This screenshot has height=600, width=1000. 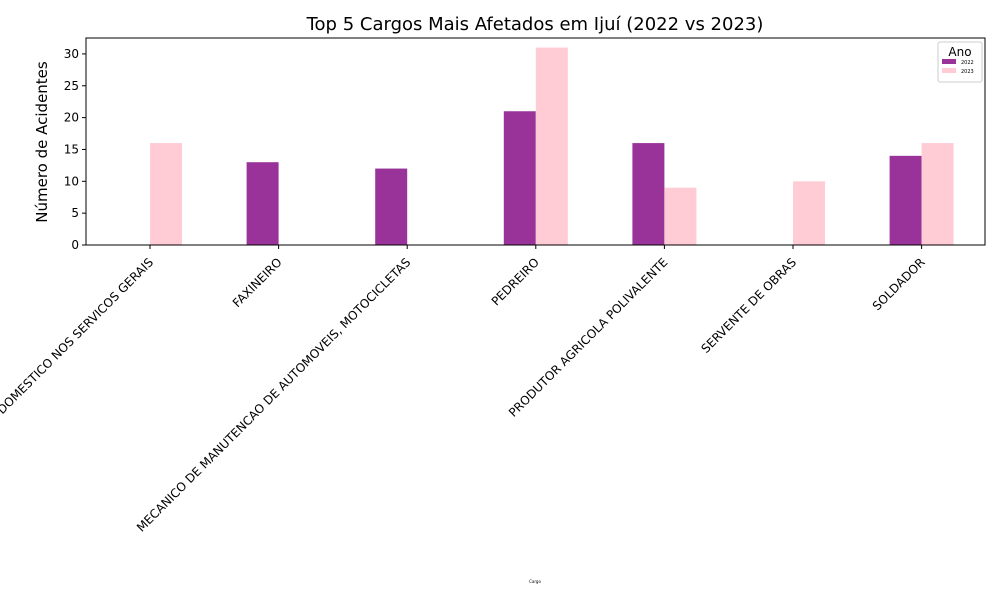 What do you see at coordinates (515, 281) in the screenshot?
I see `x-tick-label: PEDREIRO` at bounding box center [515, 281].